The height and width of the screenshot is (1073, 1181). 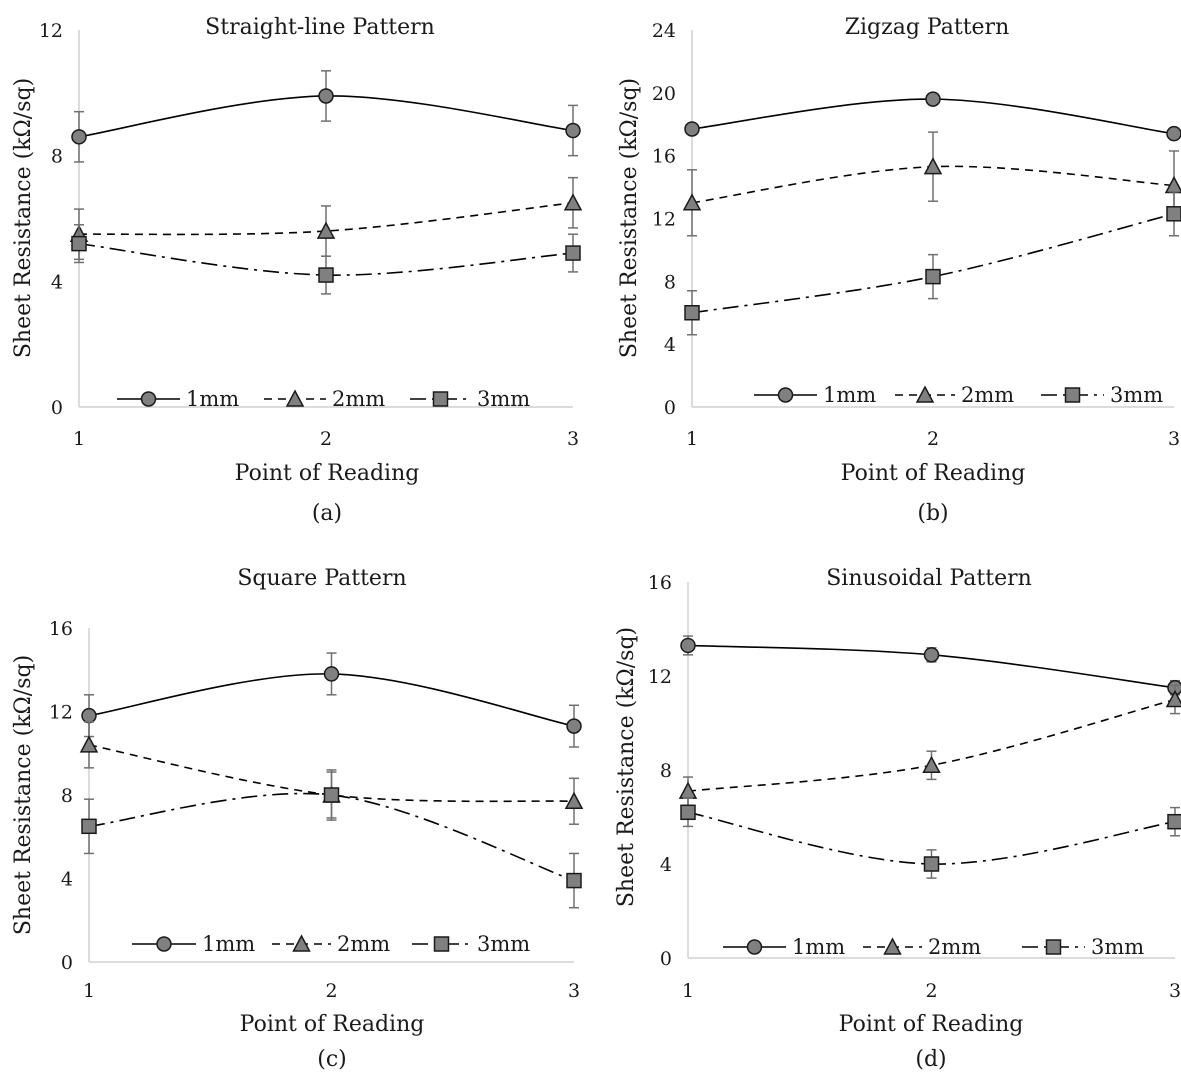 I want to click on chart-title: Sinusoidal Pattern, so click(x=929, y=578).